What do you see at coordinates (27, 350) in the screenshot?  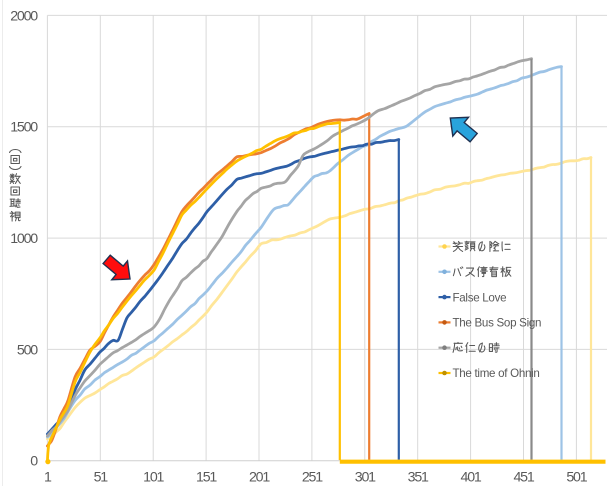 I see `svg-text: 500` at bounding box center [27, 350].